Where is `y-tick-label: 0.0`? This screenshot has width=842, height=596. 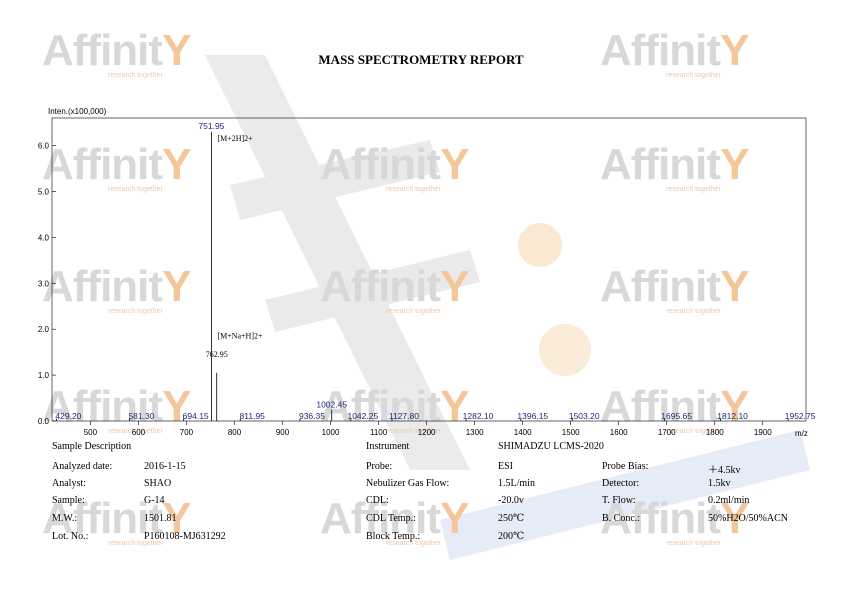
y-tick-label: 0.0 is located at coordinates (44, 421).